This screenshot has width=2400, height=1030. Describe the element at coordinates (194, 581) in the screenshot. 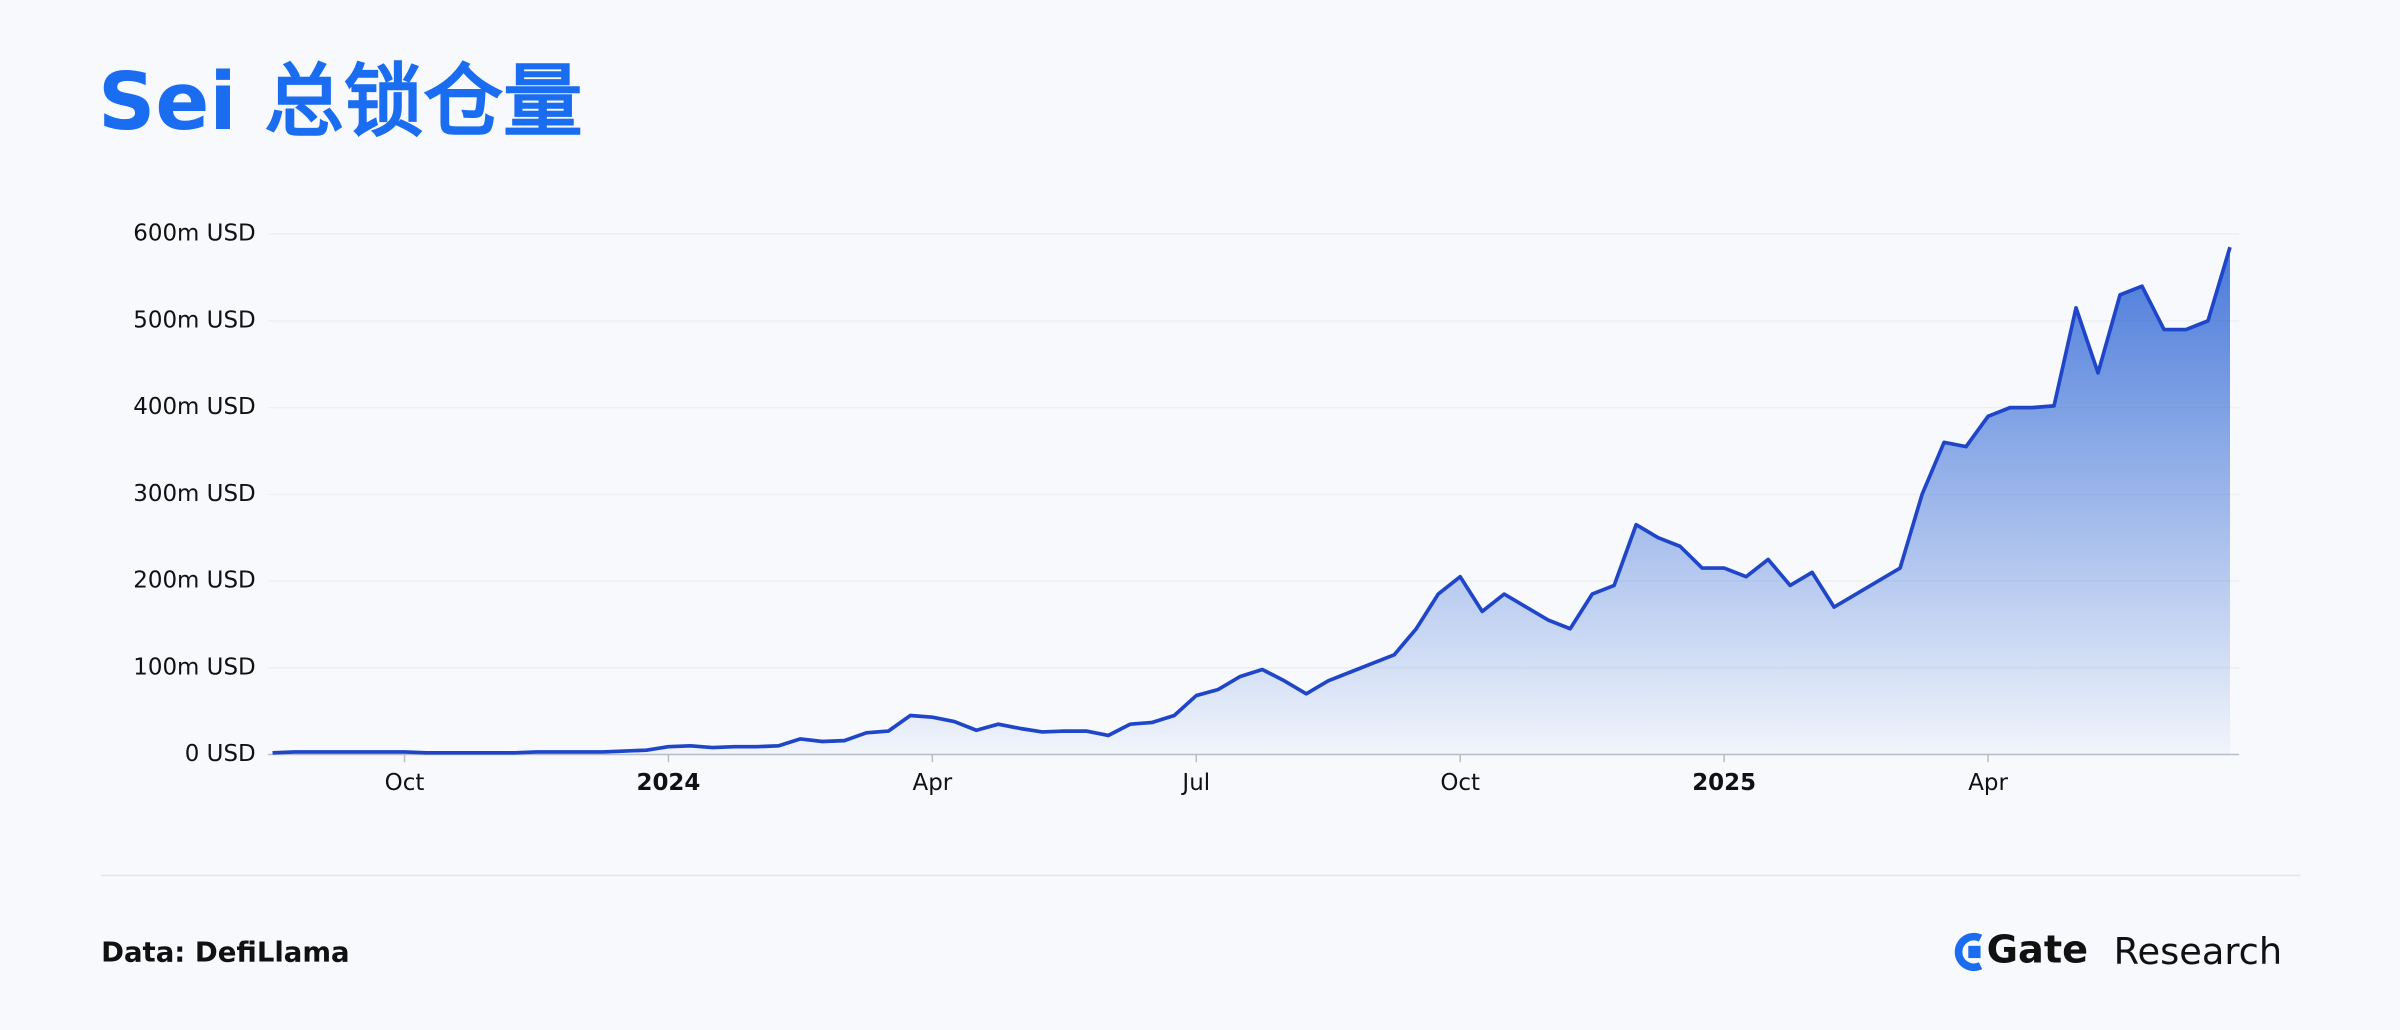

I see `y-tick-label: 200m USD` at that location.